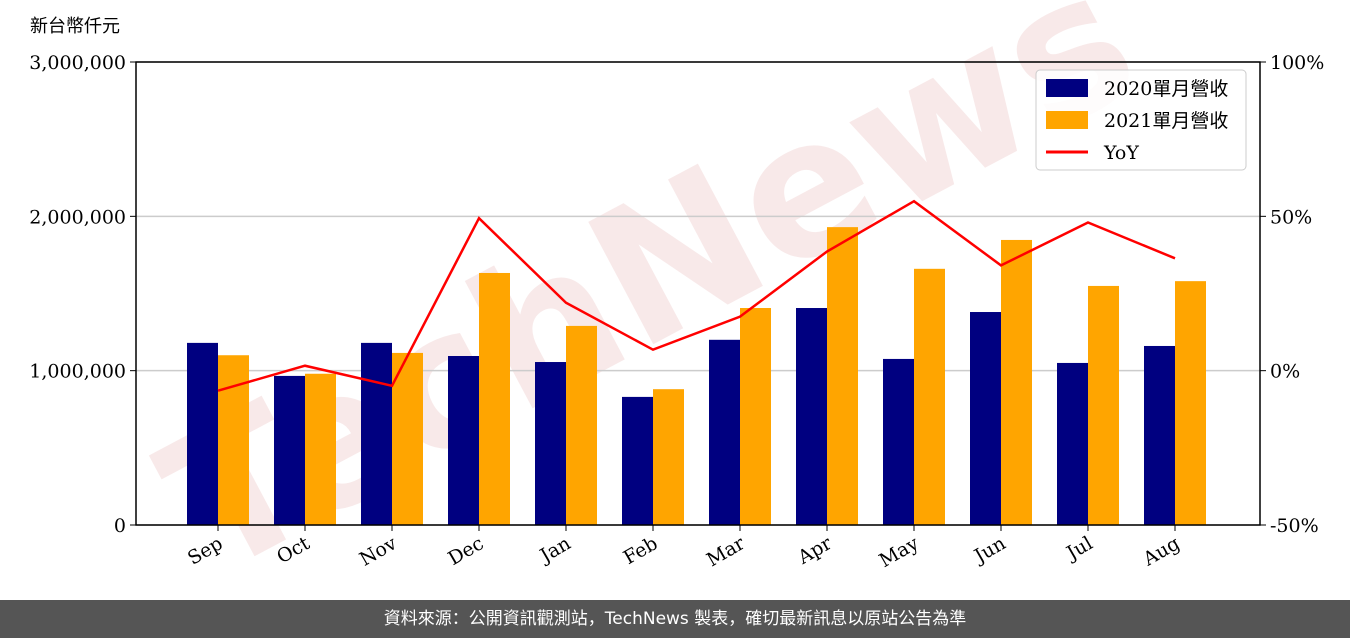  I want to click on x-tick-label: May, so click(899, 552).